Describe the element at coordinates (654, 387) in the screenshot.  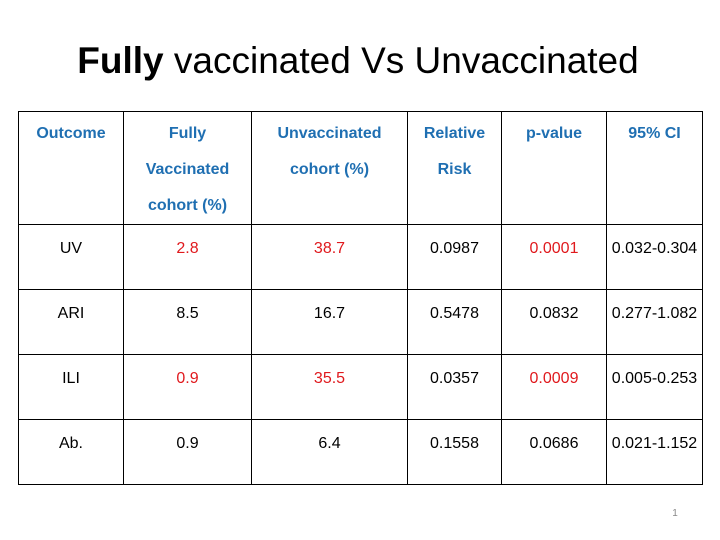
I see `cell-95-ci: 0.005-0.253` at that location.